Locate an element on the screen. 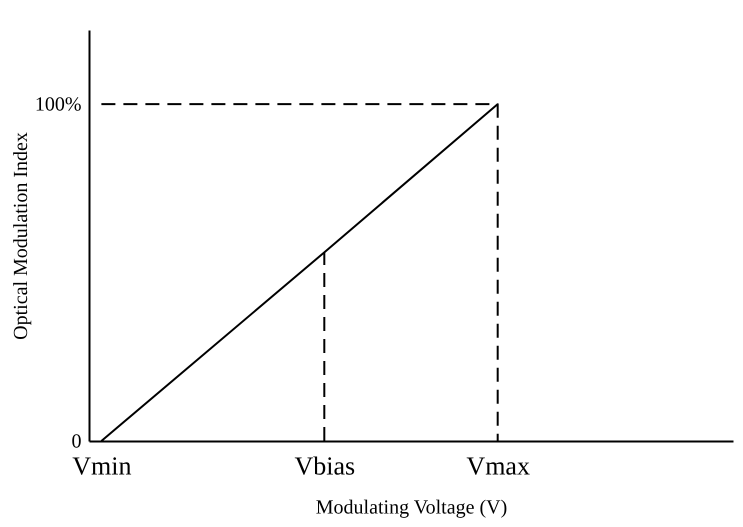 The width and height of the screenshot is (743, 527). x-tick-label: Vmin is located at coordinates (102, 466).